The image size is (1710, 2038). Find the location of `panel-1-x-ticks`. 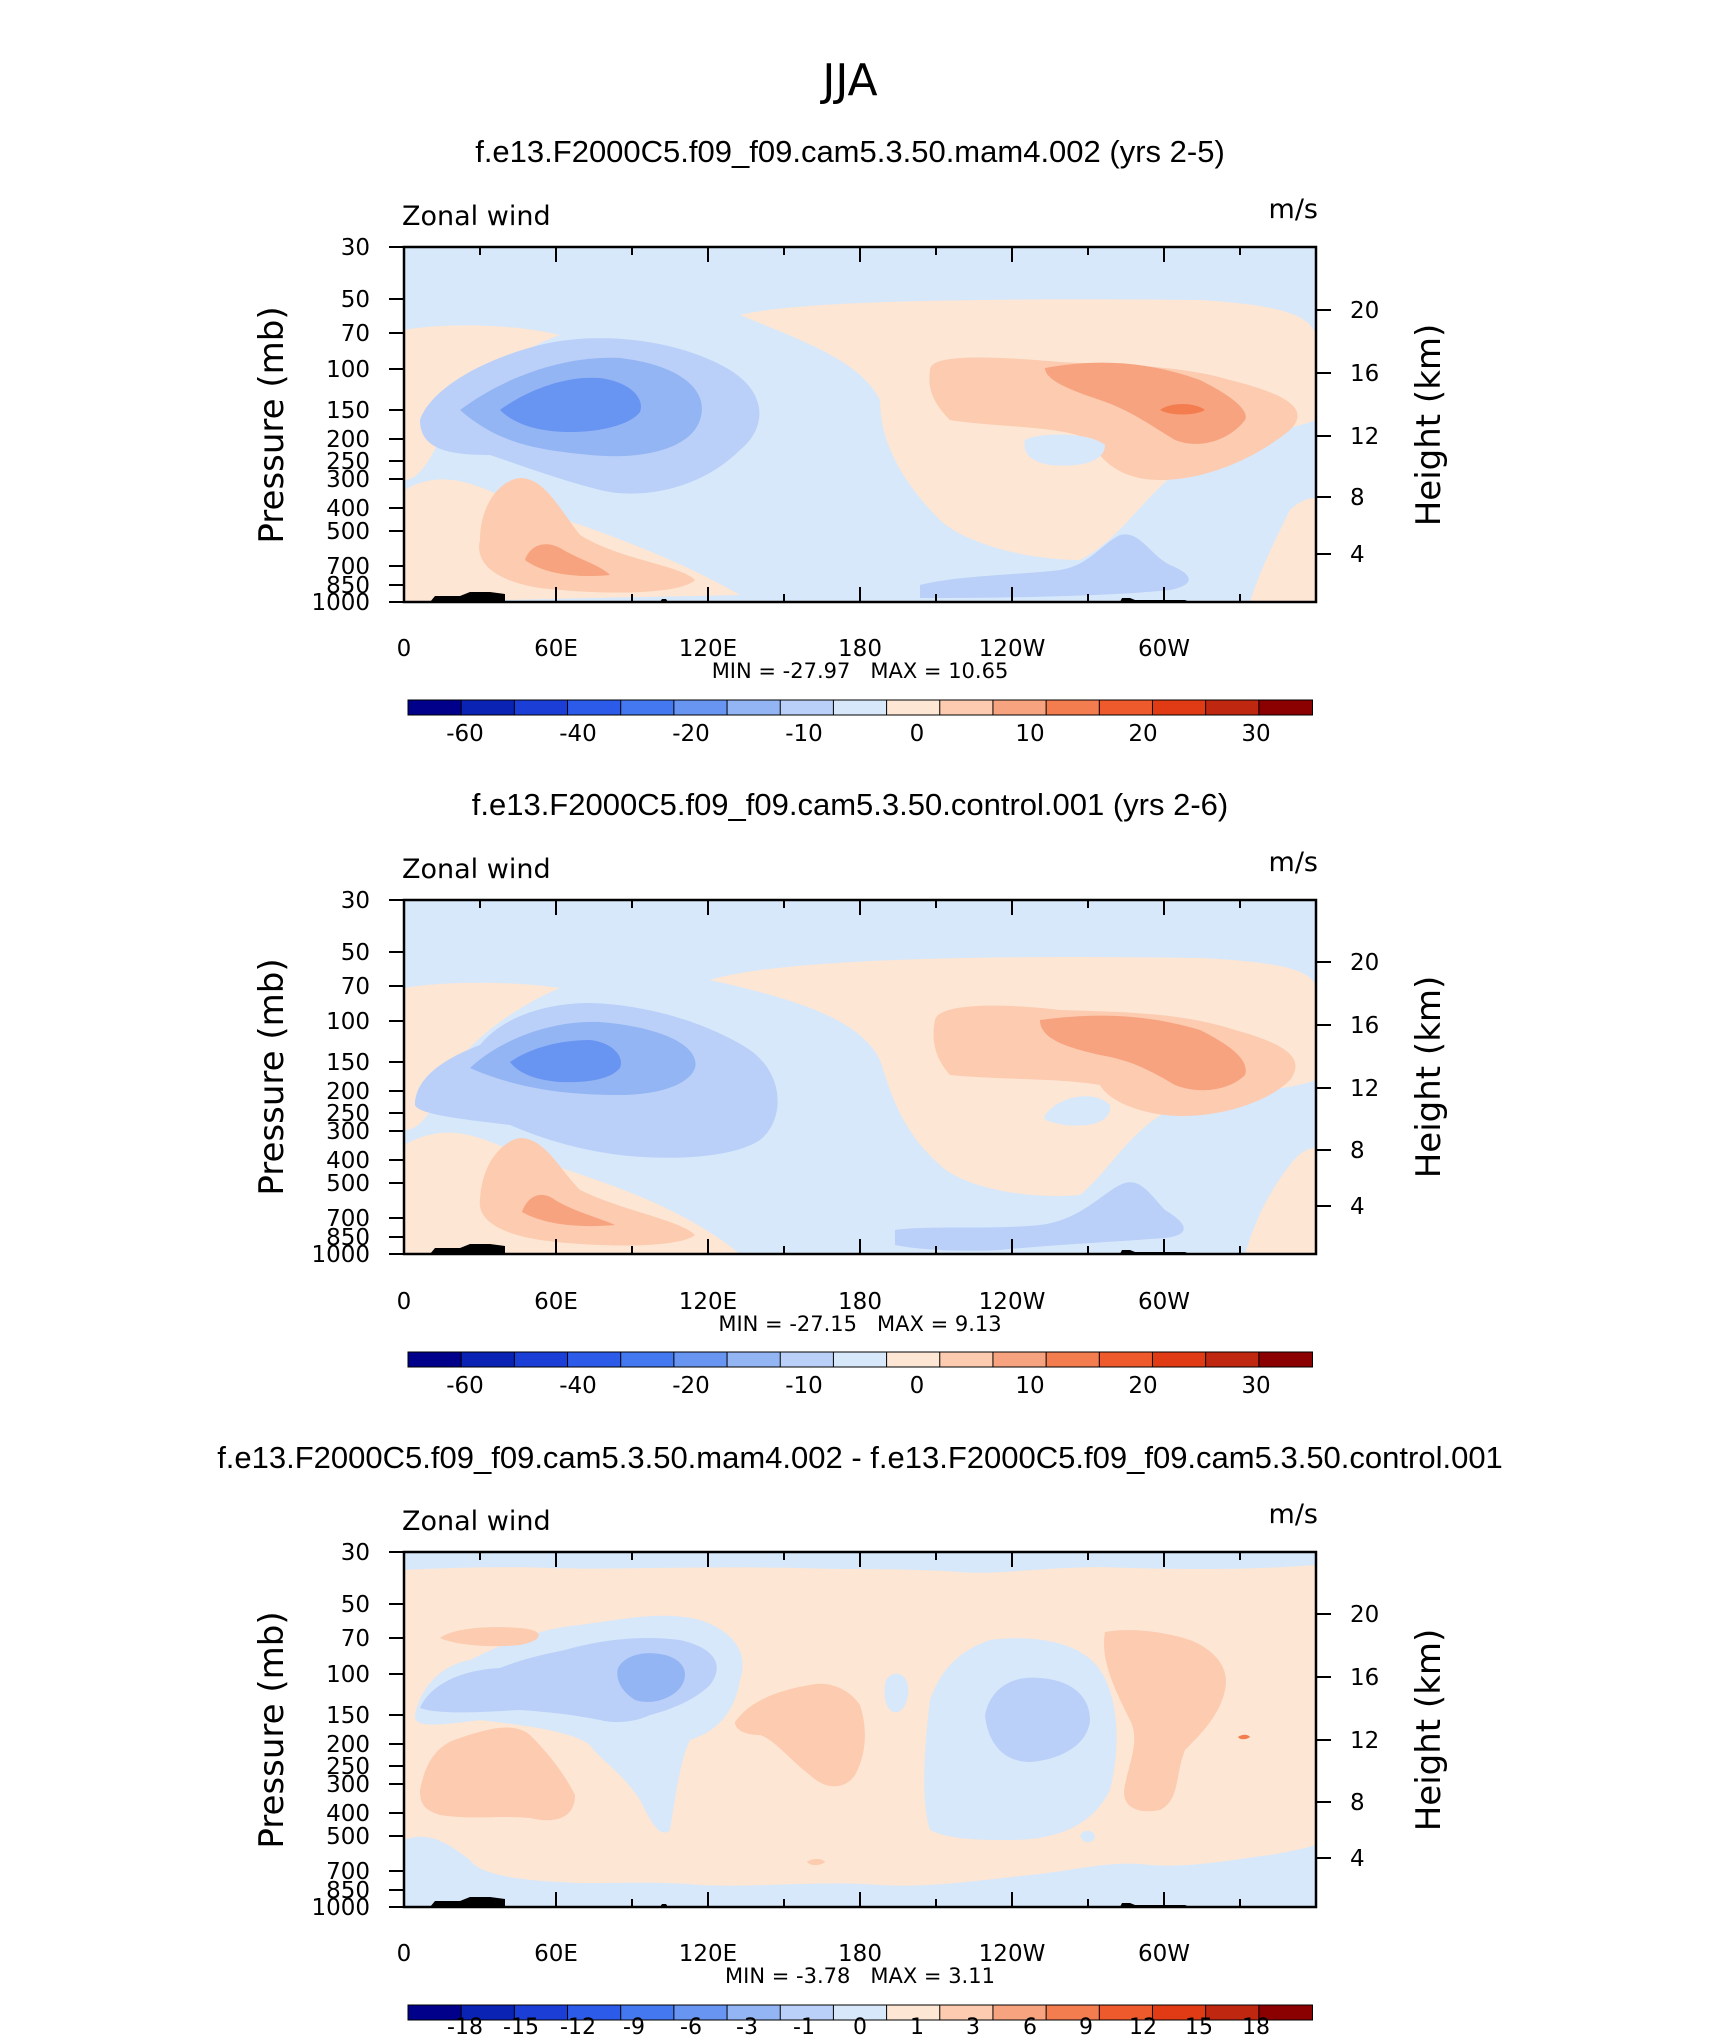

panel-1-x-ticks is located at coordinates (822, 424).